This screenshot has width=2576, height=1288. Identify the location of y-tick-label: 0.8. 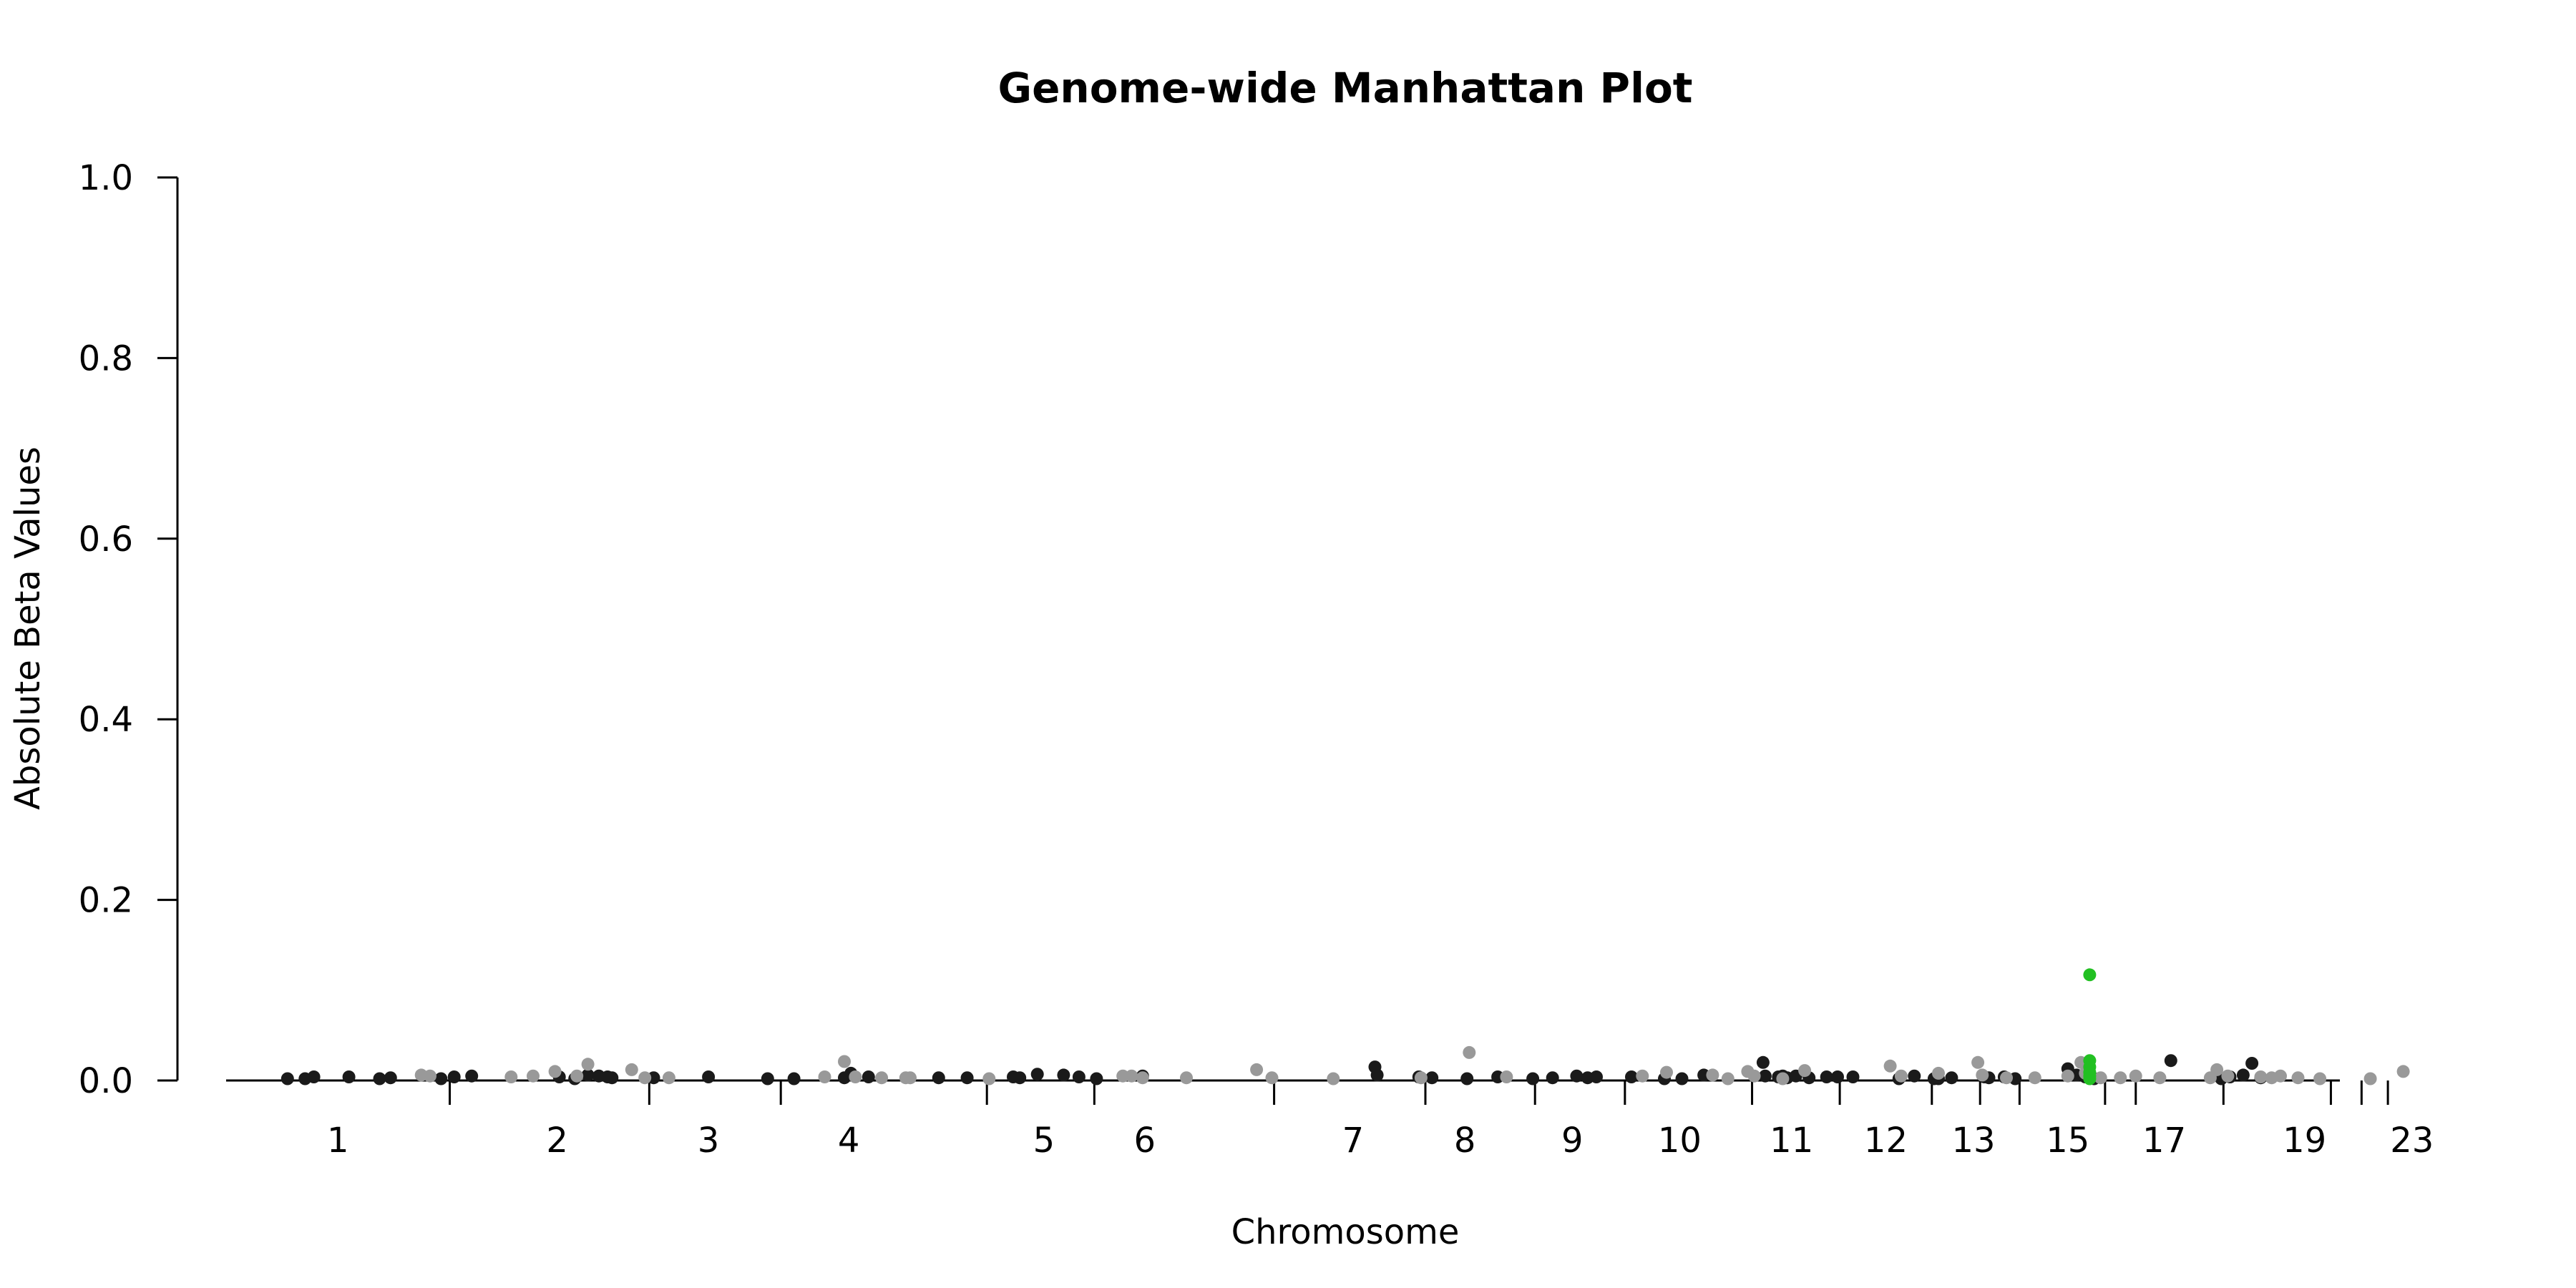
(106, 358).